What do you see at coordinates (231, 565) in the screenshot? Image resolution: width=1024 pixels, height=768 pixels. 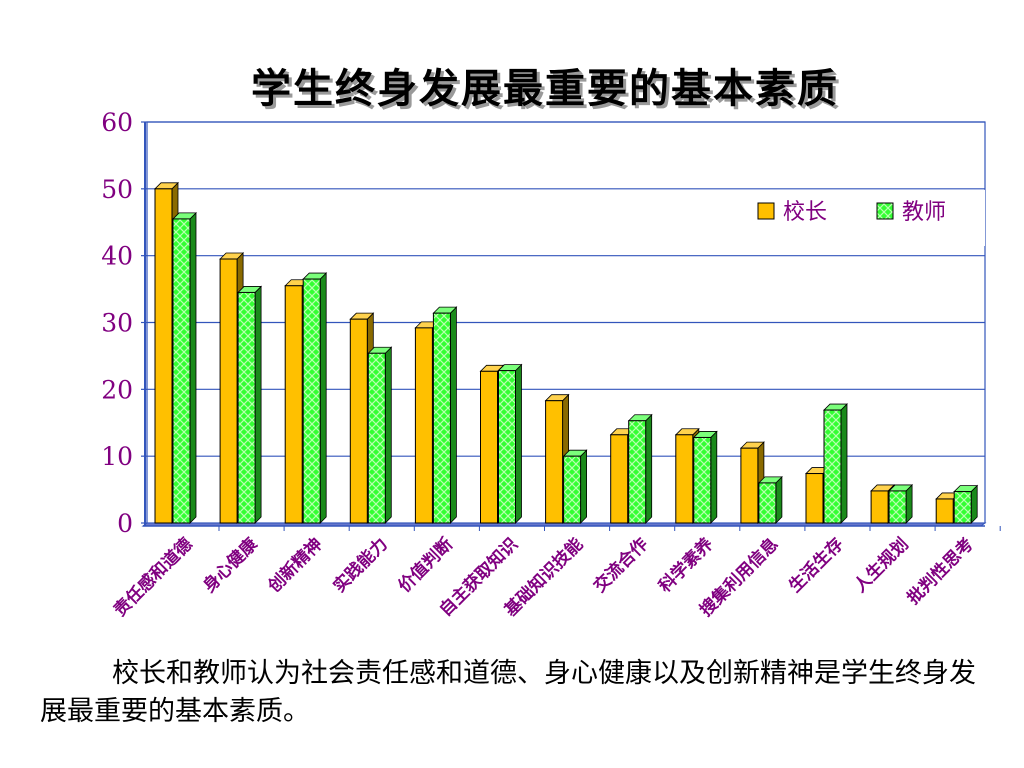 I see `x-tick-label: 身心健康` at bounding box center [231, 565].